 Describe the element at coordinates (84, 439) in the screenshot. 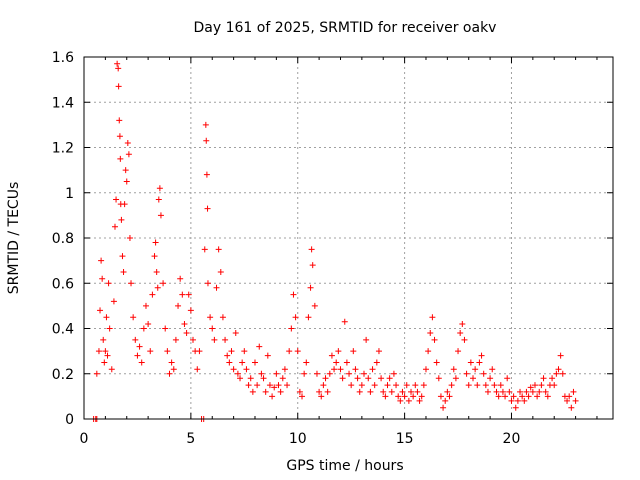

I see `x-tick-label: 0` at that location.